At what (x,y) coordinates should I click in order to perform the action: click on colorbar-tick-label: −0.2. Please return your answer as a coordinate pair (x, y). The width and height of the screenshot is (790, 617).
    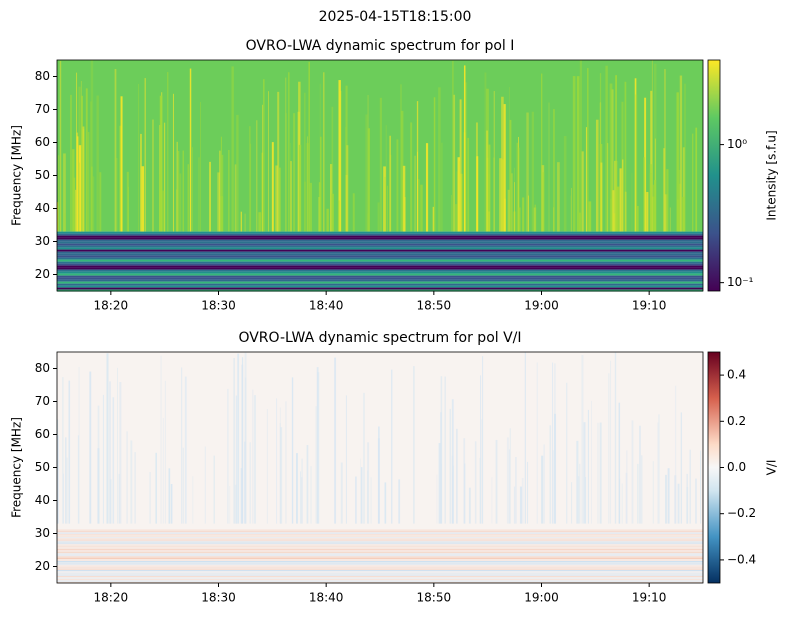
    Looking at the image, I should click on (741, 513).